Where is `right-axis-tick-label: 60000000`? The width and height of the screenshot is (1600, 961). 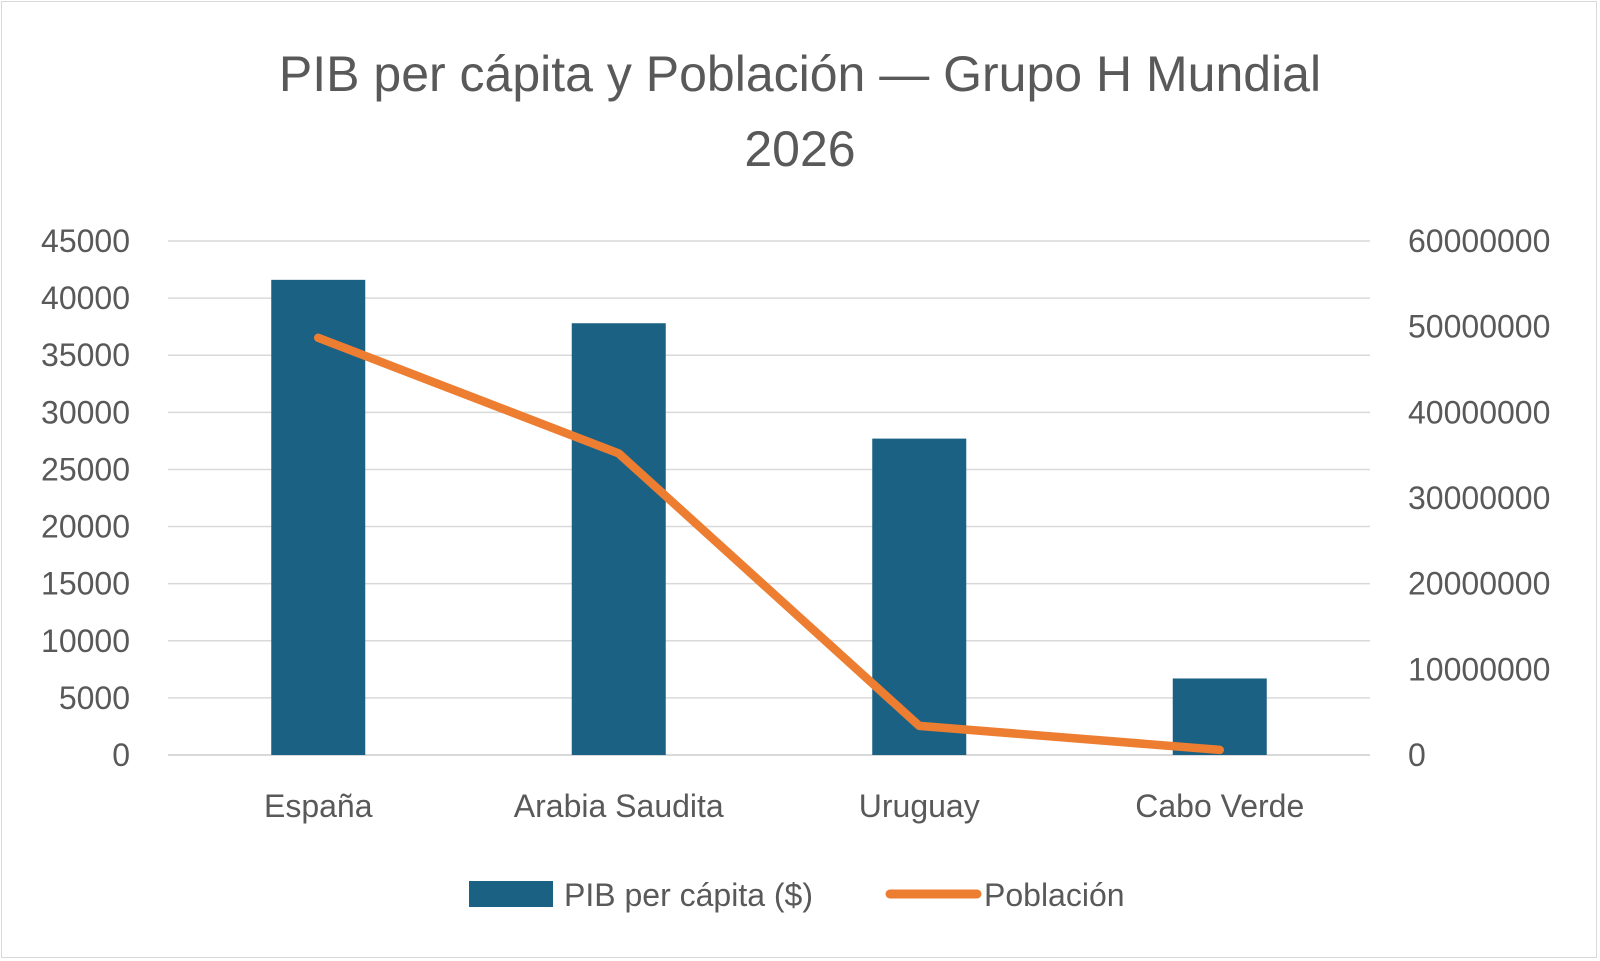 right-axis-tick-label: 60000000 is located at coordinates (1479, 241).